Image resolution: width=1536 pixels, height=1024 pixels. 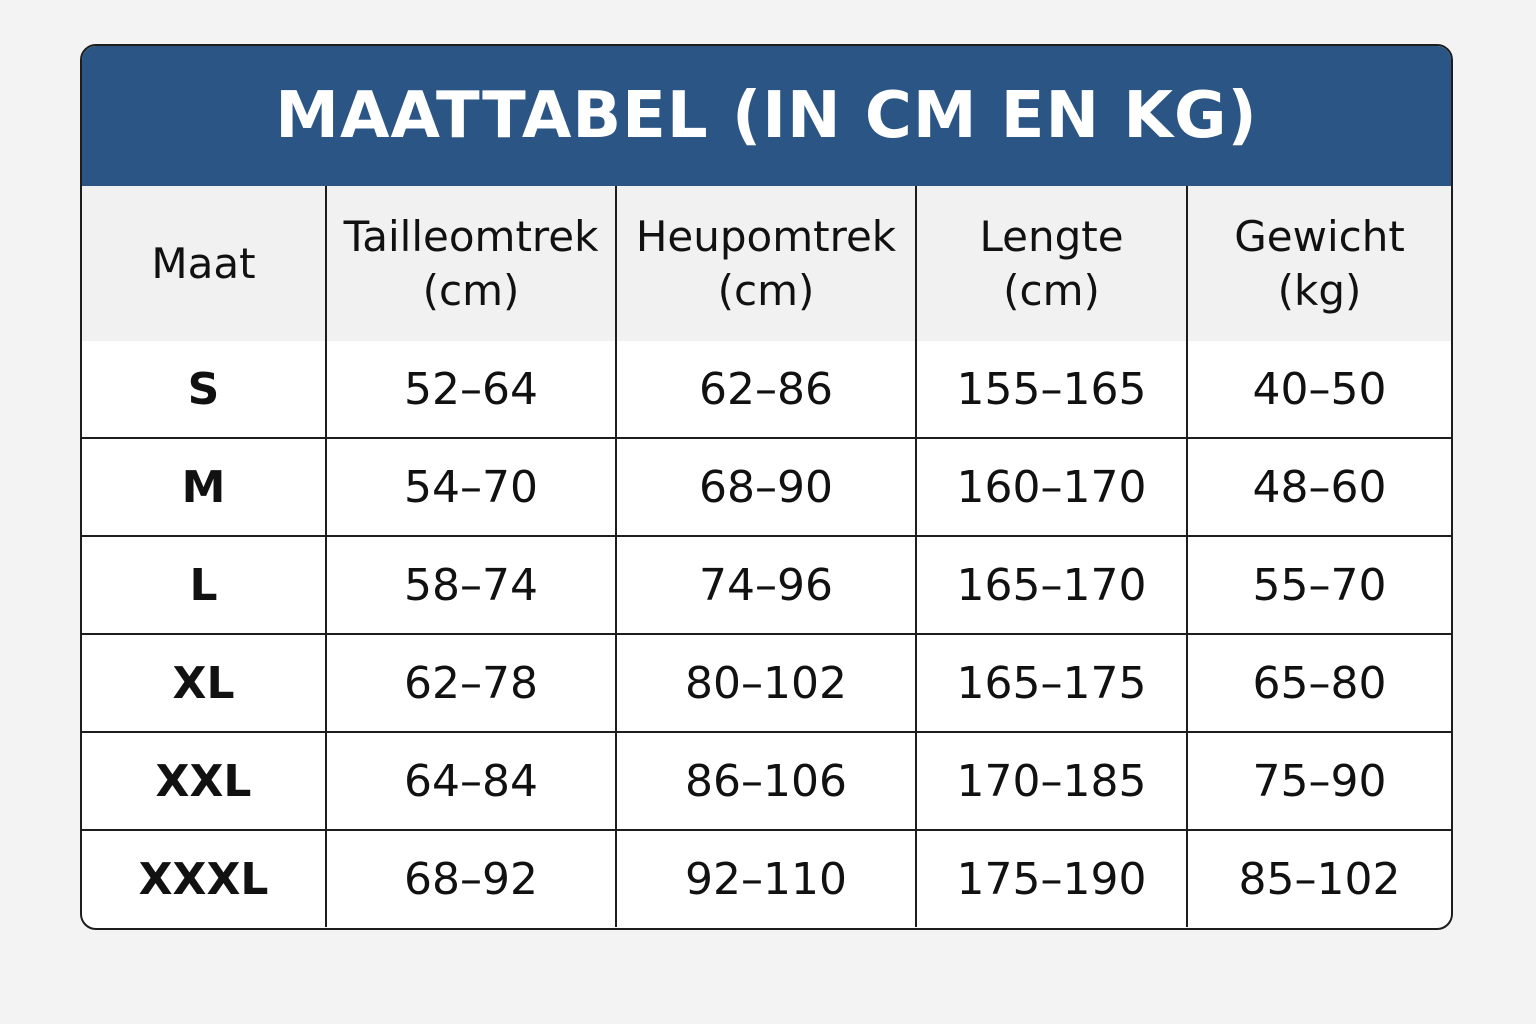 What do you see at coordinates (1051, 236) in the screenshot?
I see `header-line: Lengte` at bounding box center [1051, 236].